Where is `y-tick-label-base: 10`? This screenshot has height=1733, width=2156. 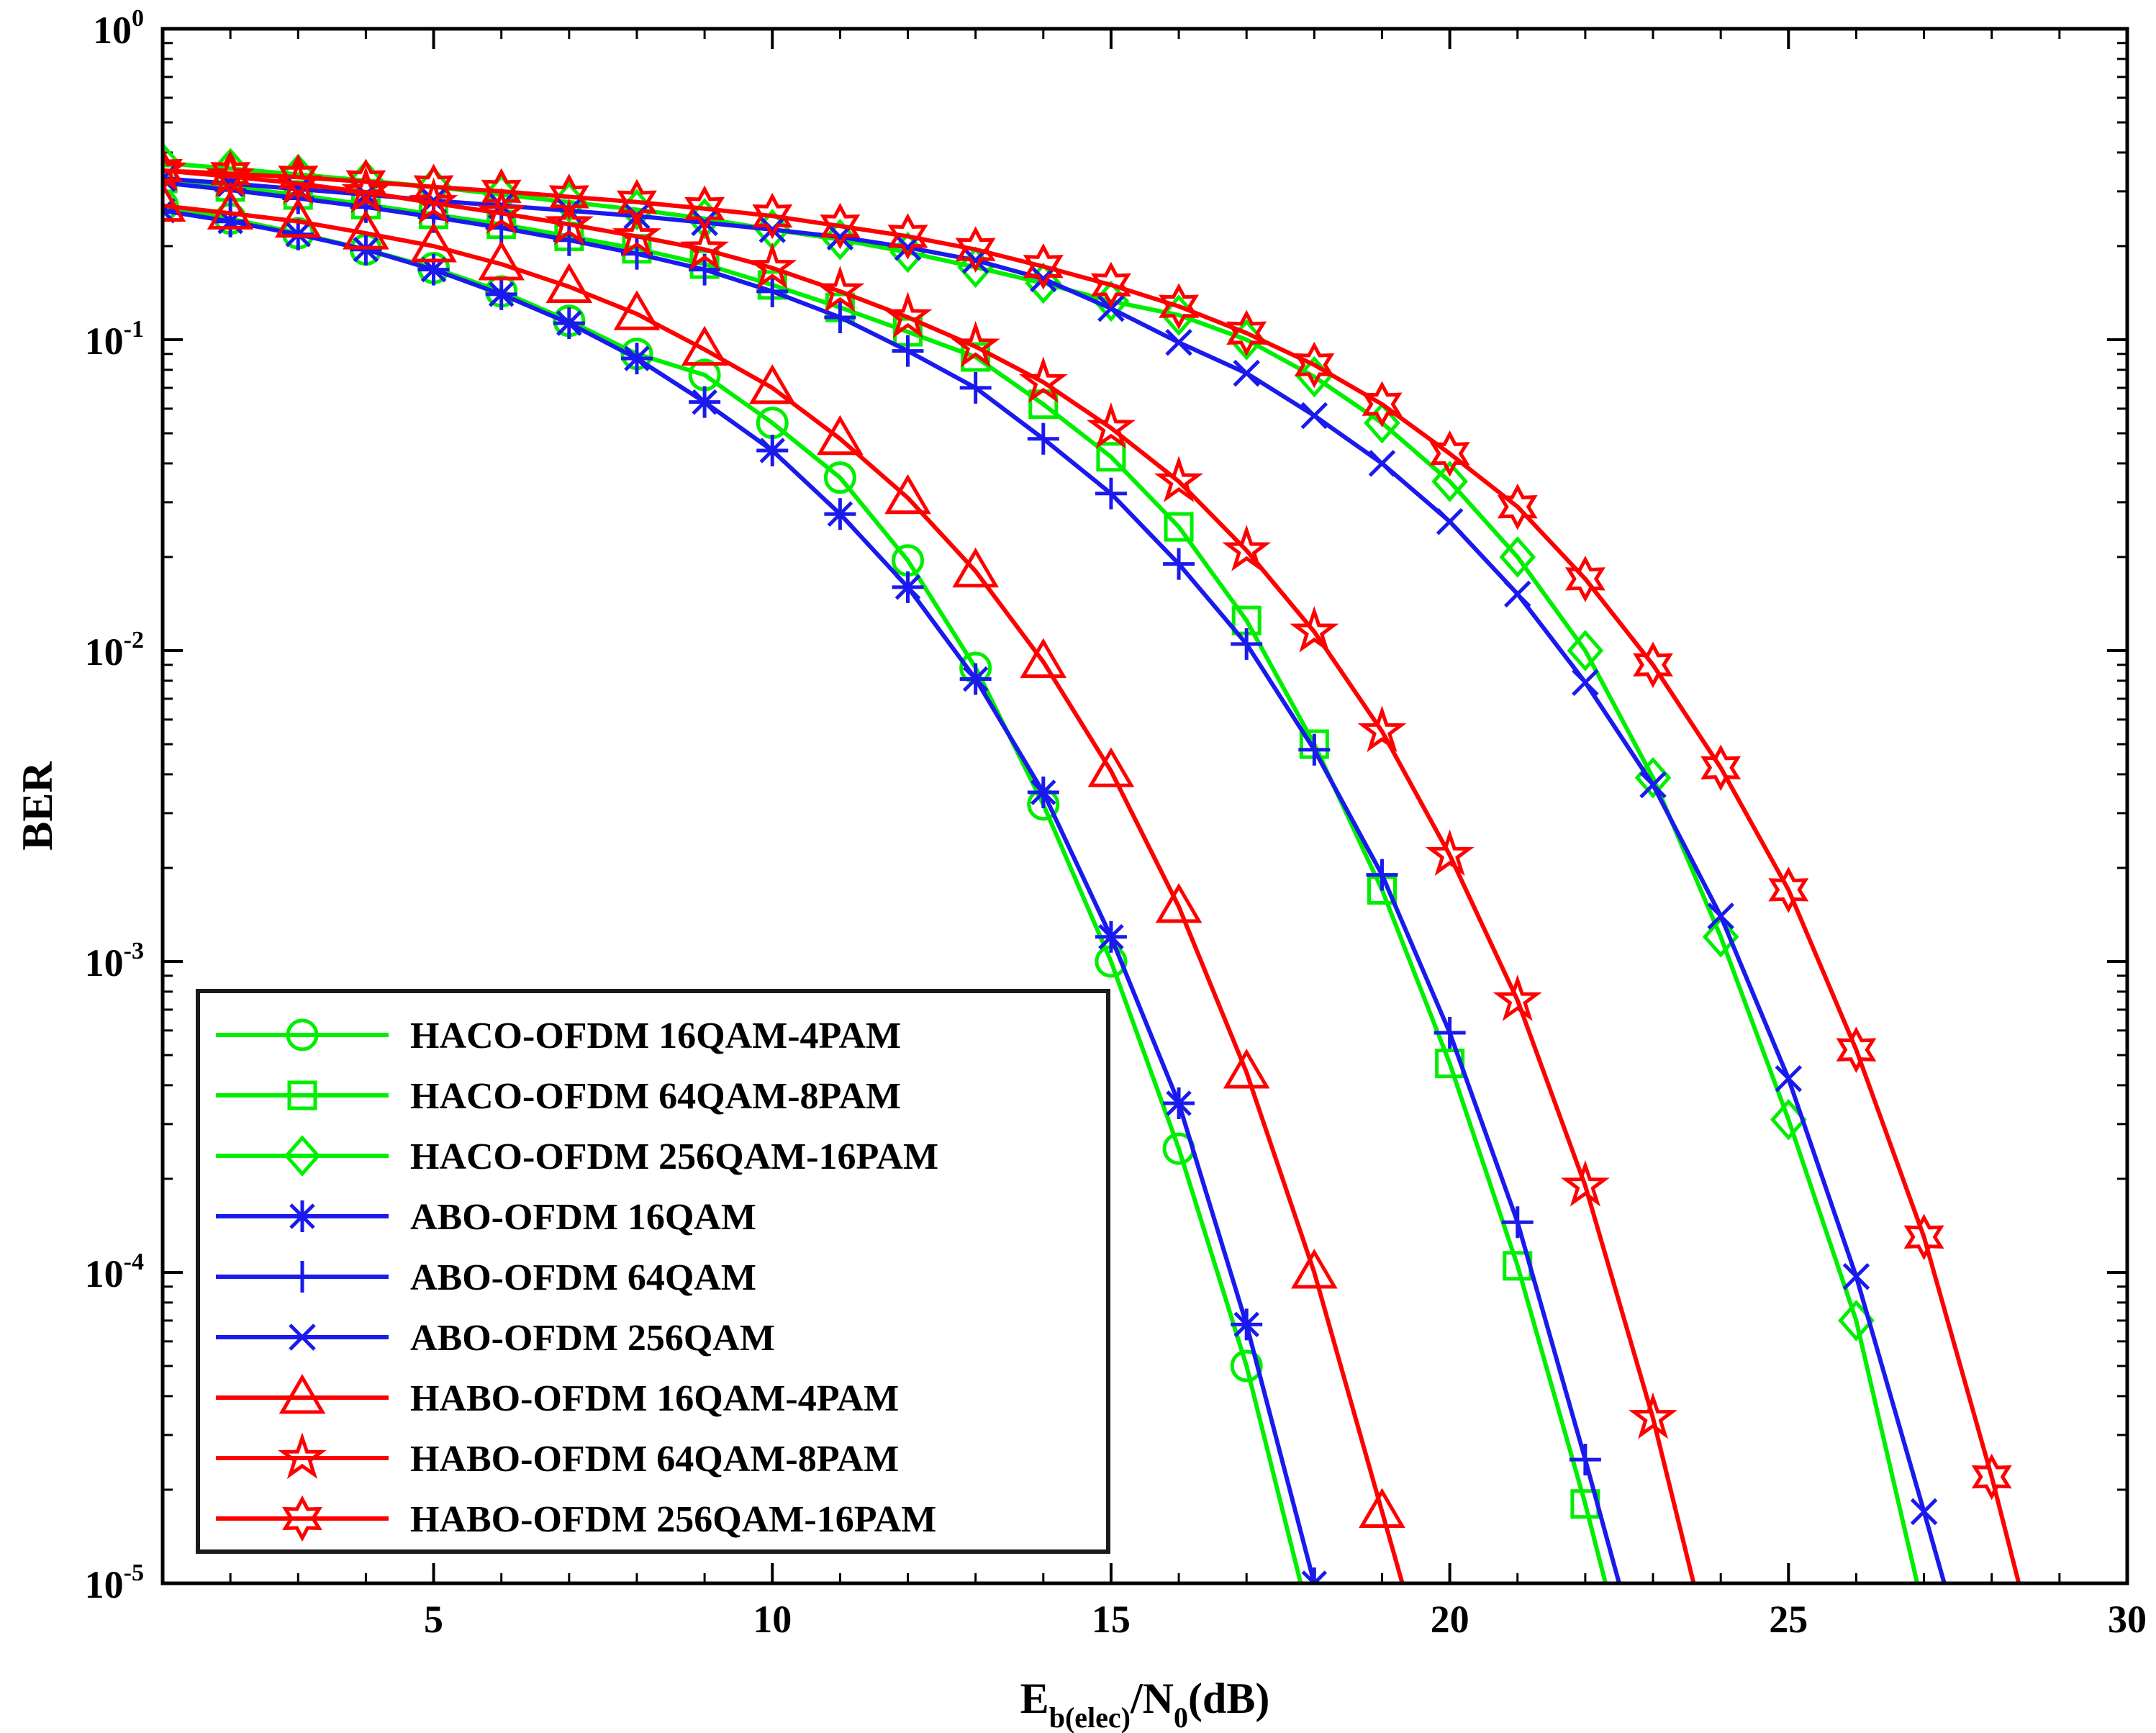 y-tick-label-base: 10 is located at coordinates (104, 1273).